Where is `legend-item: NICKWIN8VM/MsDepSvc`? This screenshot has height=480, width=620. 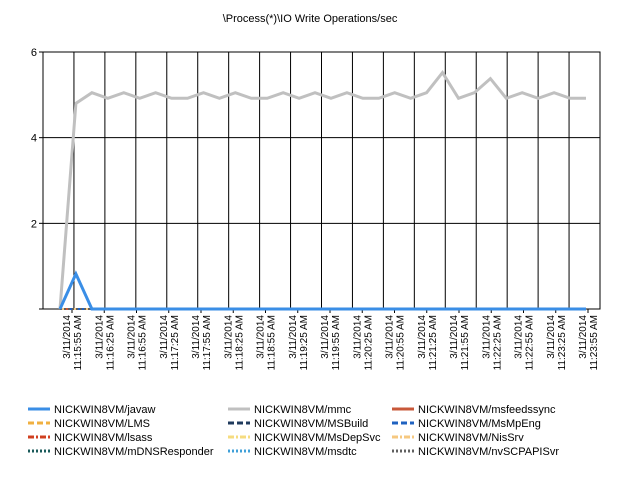 legend-item: NICKWIN8VM/MsDepSvc is located at coordinates (304, 438).